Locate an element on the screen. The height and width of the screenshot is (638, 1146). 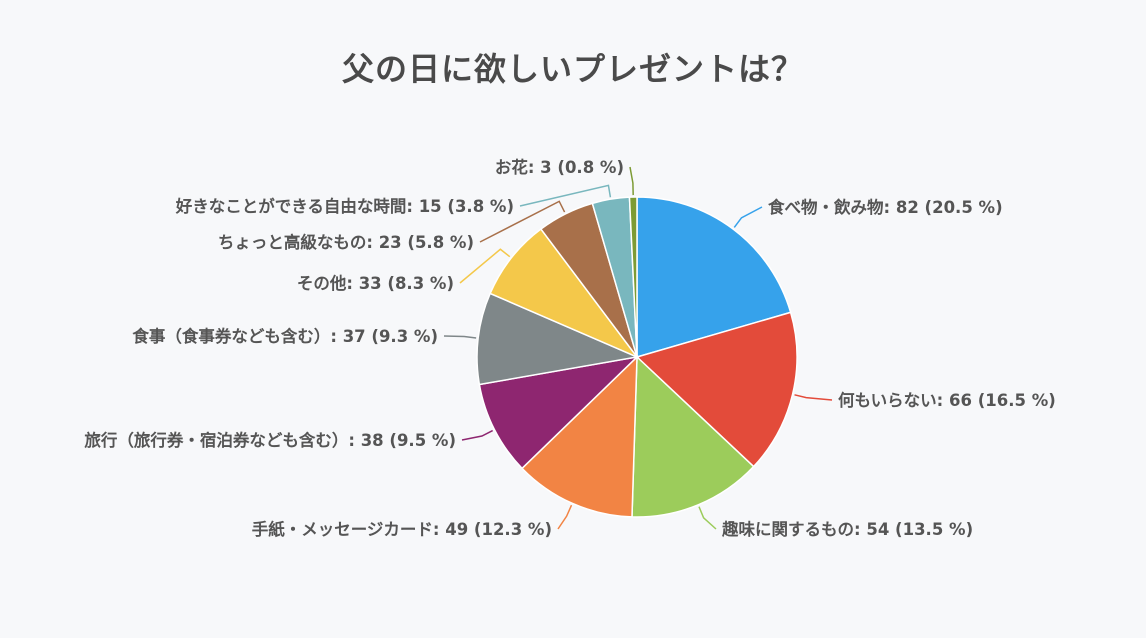
slice-label: 旅行（旅行券・宿泊券なども含む）: 38 (9.5 %) is located at coordinates (270, 440).